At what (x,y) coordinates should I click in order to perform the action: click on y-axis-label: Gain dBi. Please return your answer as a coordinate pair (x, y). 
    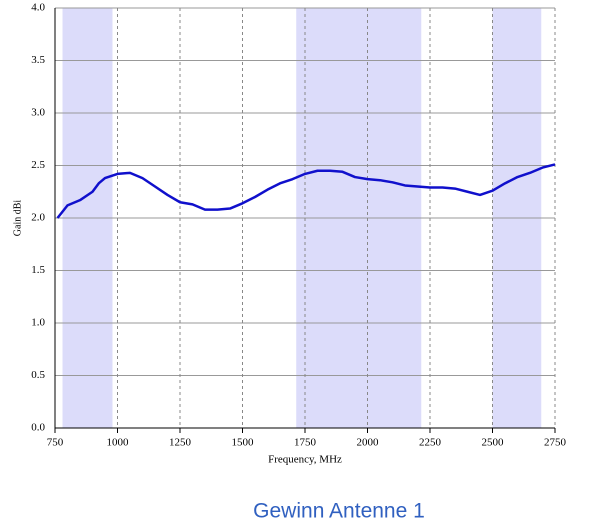
    Looking at the image, I should click on (17, 218).